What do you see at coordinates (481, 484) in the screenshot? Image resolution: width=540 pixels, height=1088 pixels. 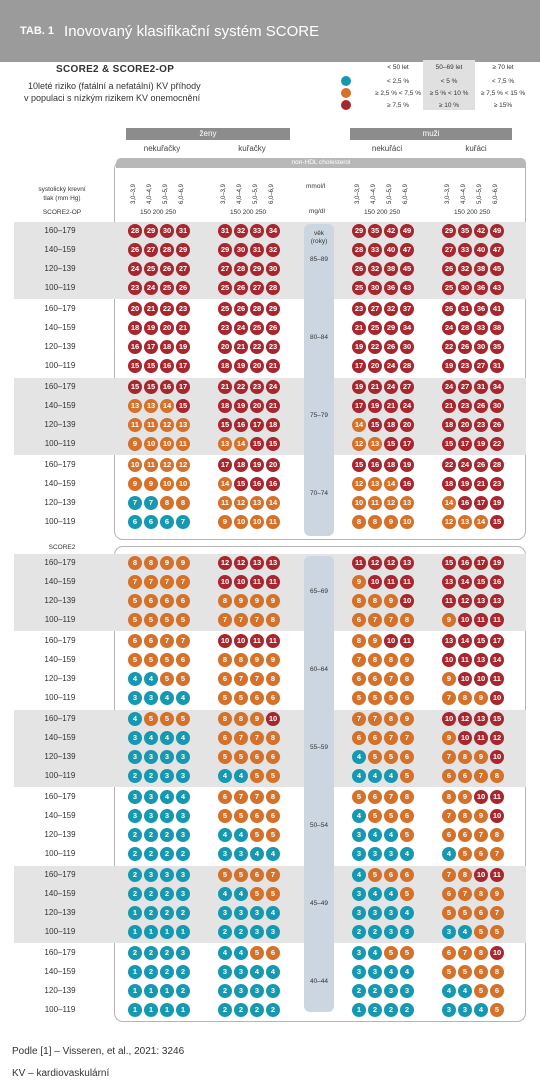 I see `risk-cell: 21` at bounding box center [481, 484].